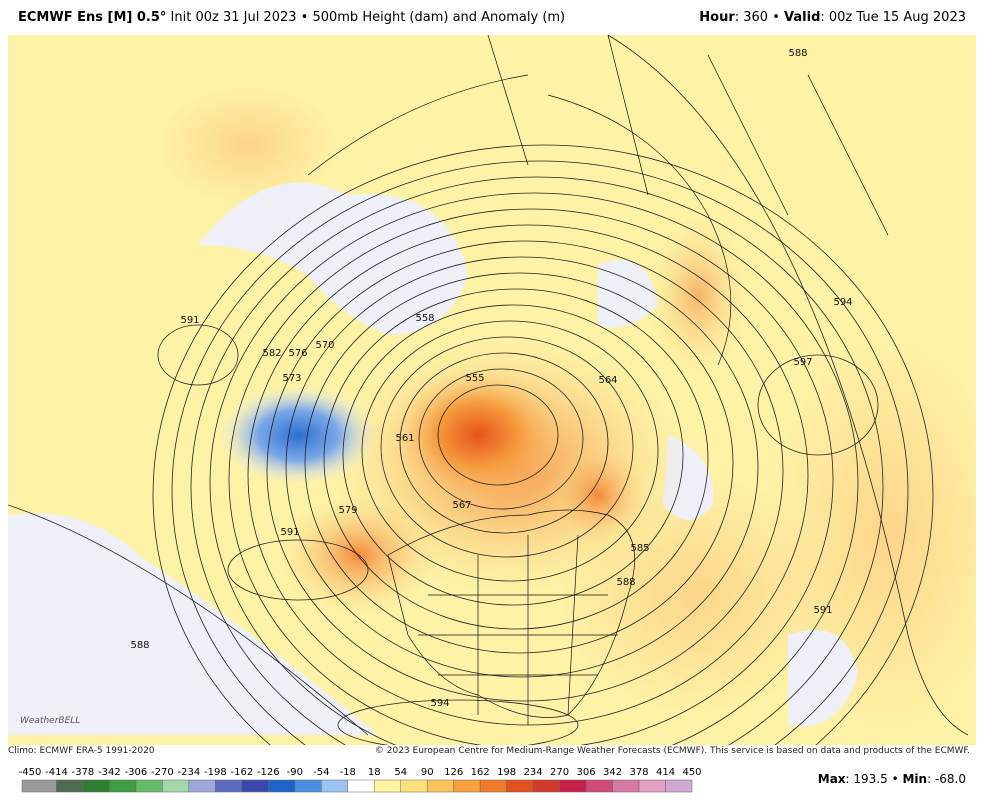  What do you see at coordinates (241, 772) in the screenshot?
I see `colorbar-label: -162` at bounding box center [241, 772].